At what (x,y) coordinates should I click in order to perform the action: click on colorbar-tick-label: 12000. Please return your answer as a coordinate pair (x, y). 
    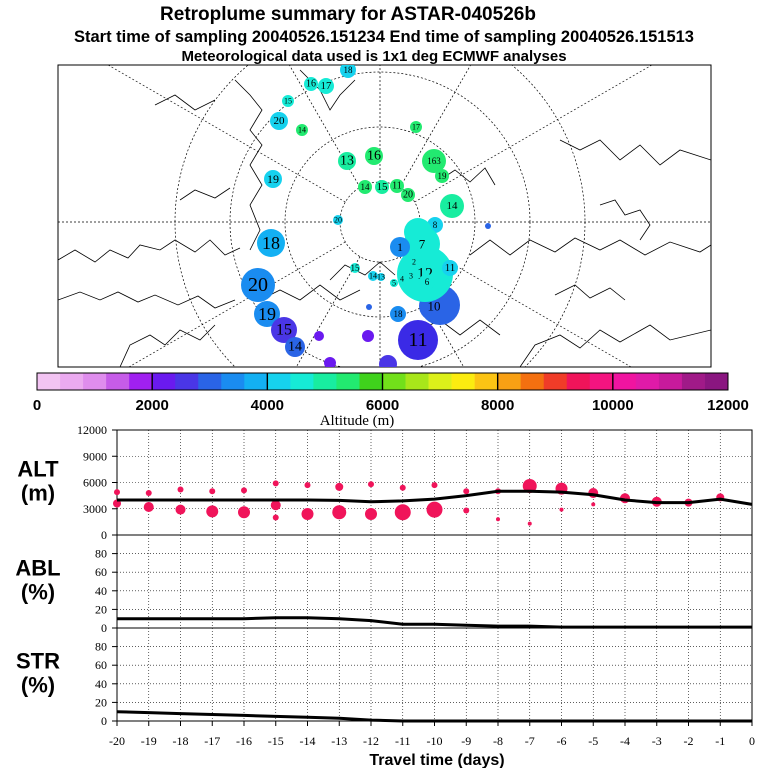
    Looking at the image, I should click on (728, 405).